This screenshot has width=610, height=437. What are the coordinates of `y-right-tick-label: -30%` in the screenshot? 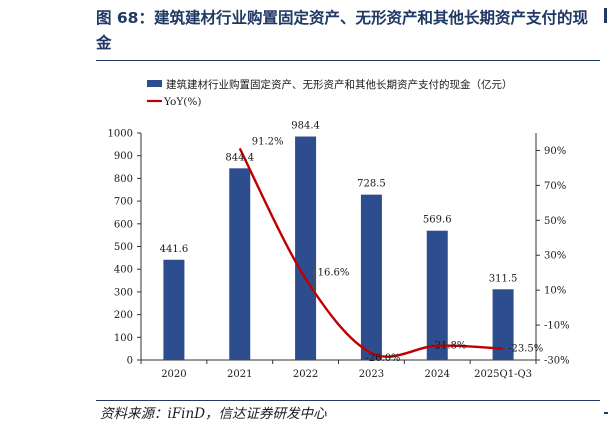 It's located at (557, 361).